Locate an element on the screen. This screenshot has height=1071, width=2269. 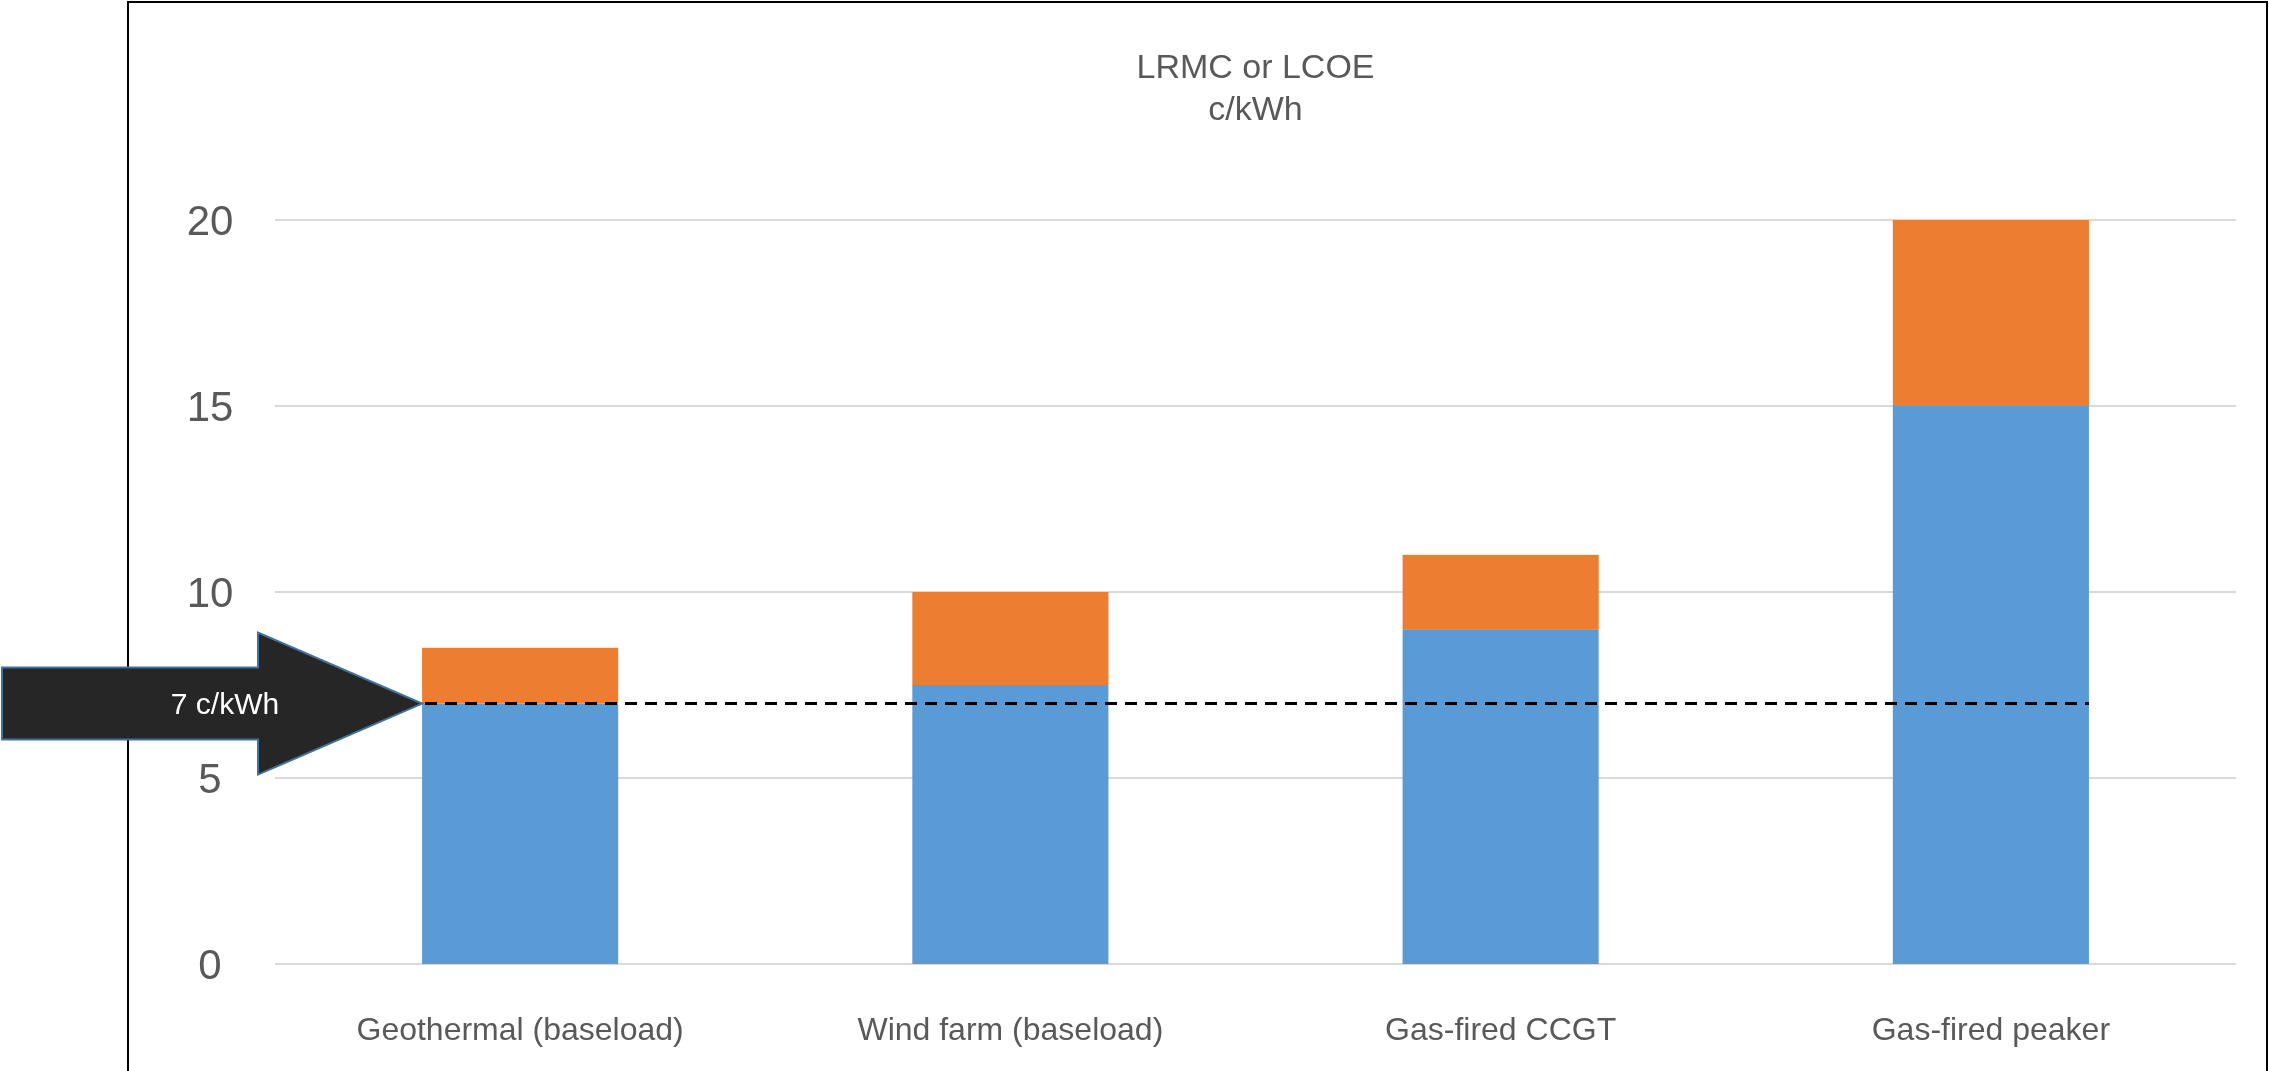
chart-subtitle: c/kWh is located at coordinates (1255, 108).